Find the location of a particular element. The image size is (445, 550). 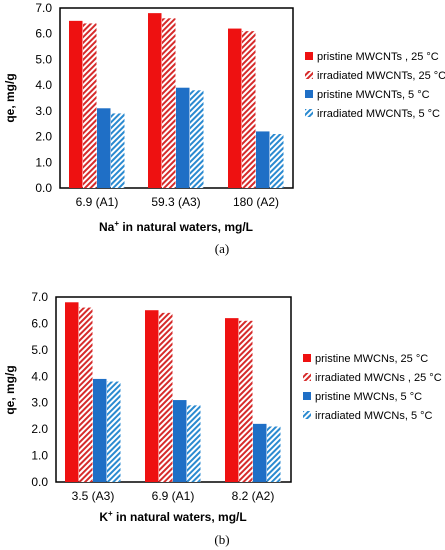

chart-a-x-tick-label: 180 (A2) is located at coordinates (256, 202).